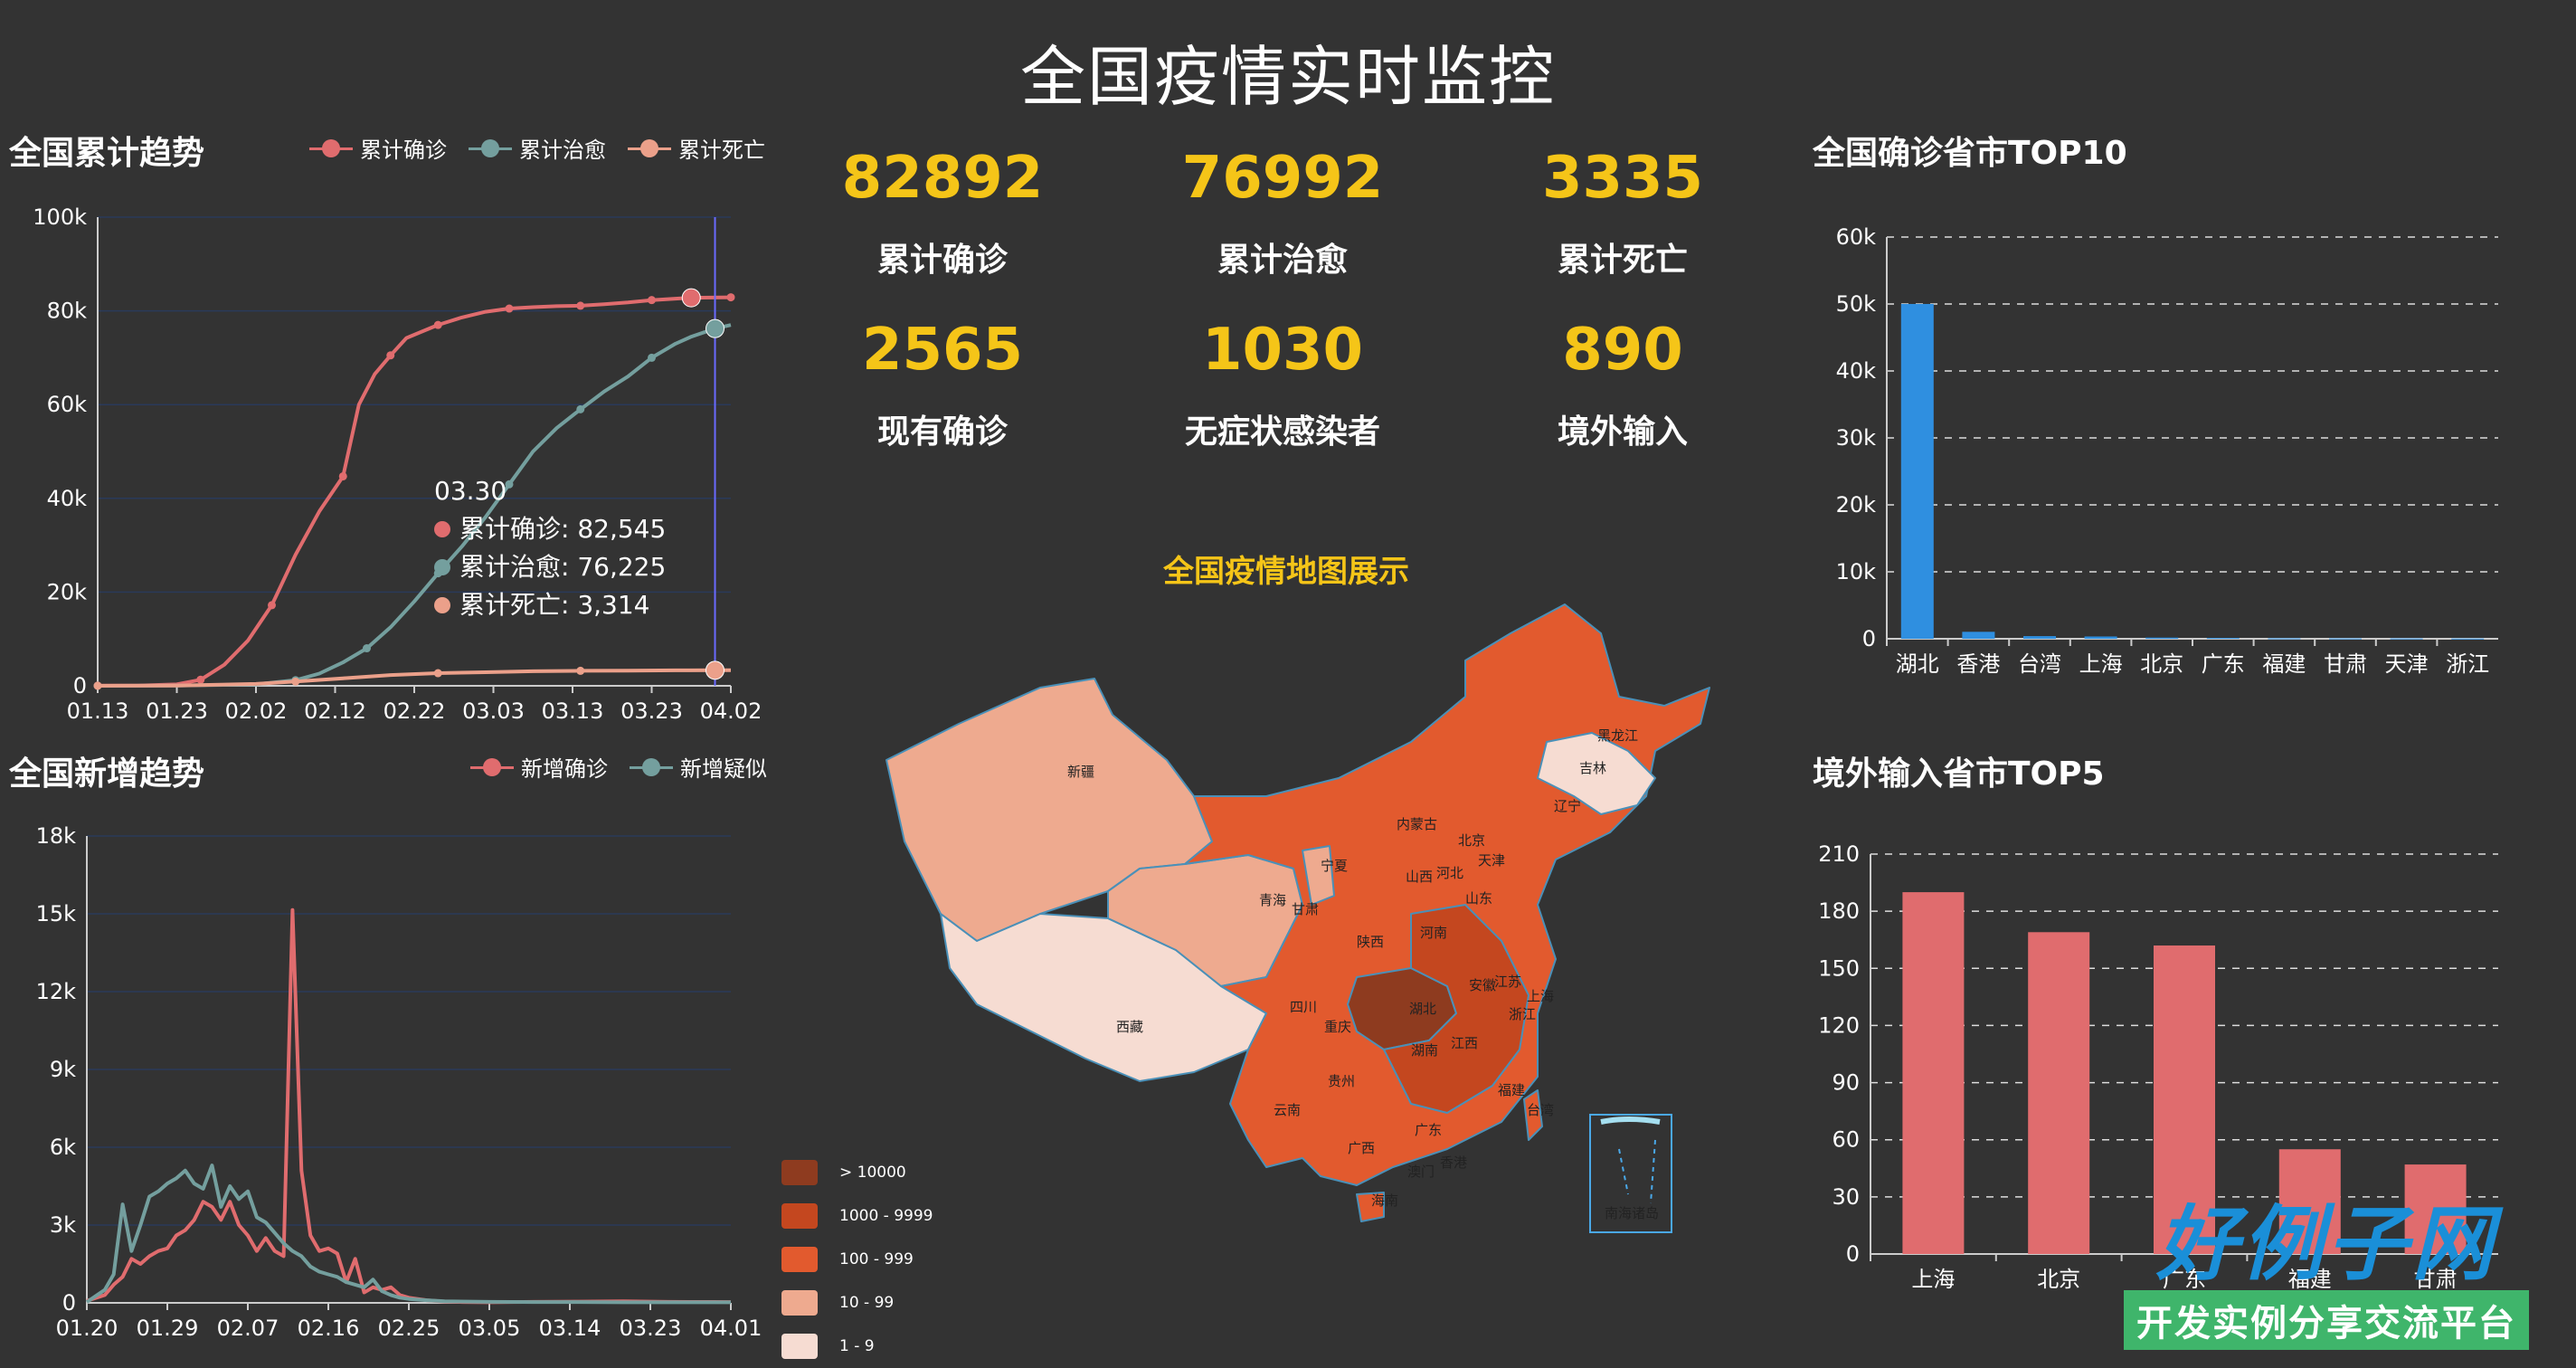  I want to click on map-region-central-dark, so click(1456, 1009).